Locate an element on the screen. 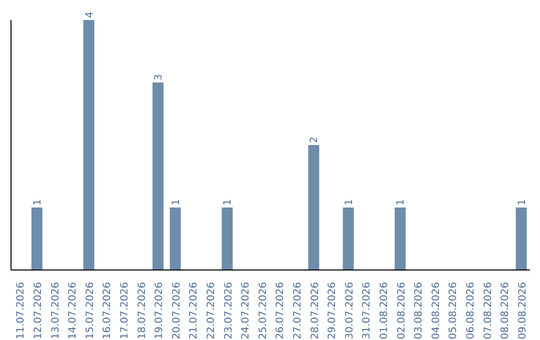  x-tick-label: 28.07.2026 is located at coordinates (315, 311).